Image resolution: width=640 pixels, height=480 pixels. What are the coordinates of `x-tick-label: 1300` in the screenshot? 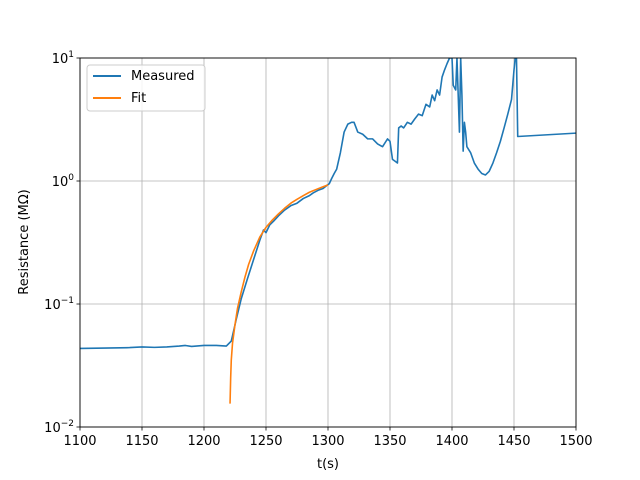 It's located at (327, 441).